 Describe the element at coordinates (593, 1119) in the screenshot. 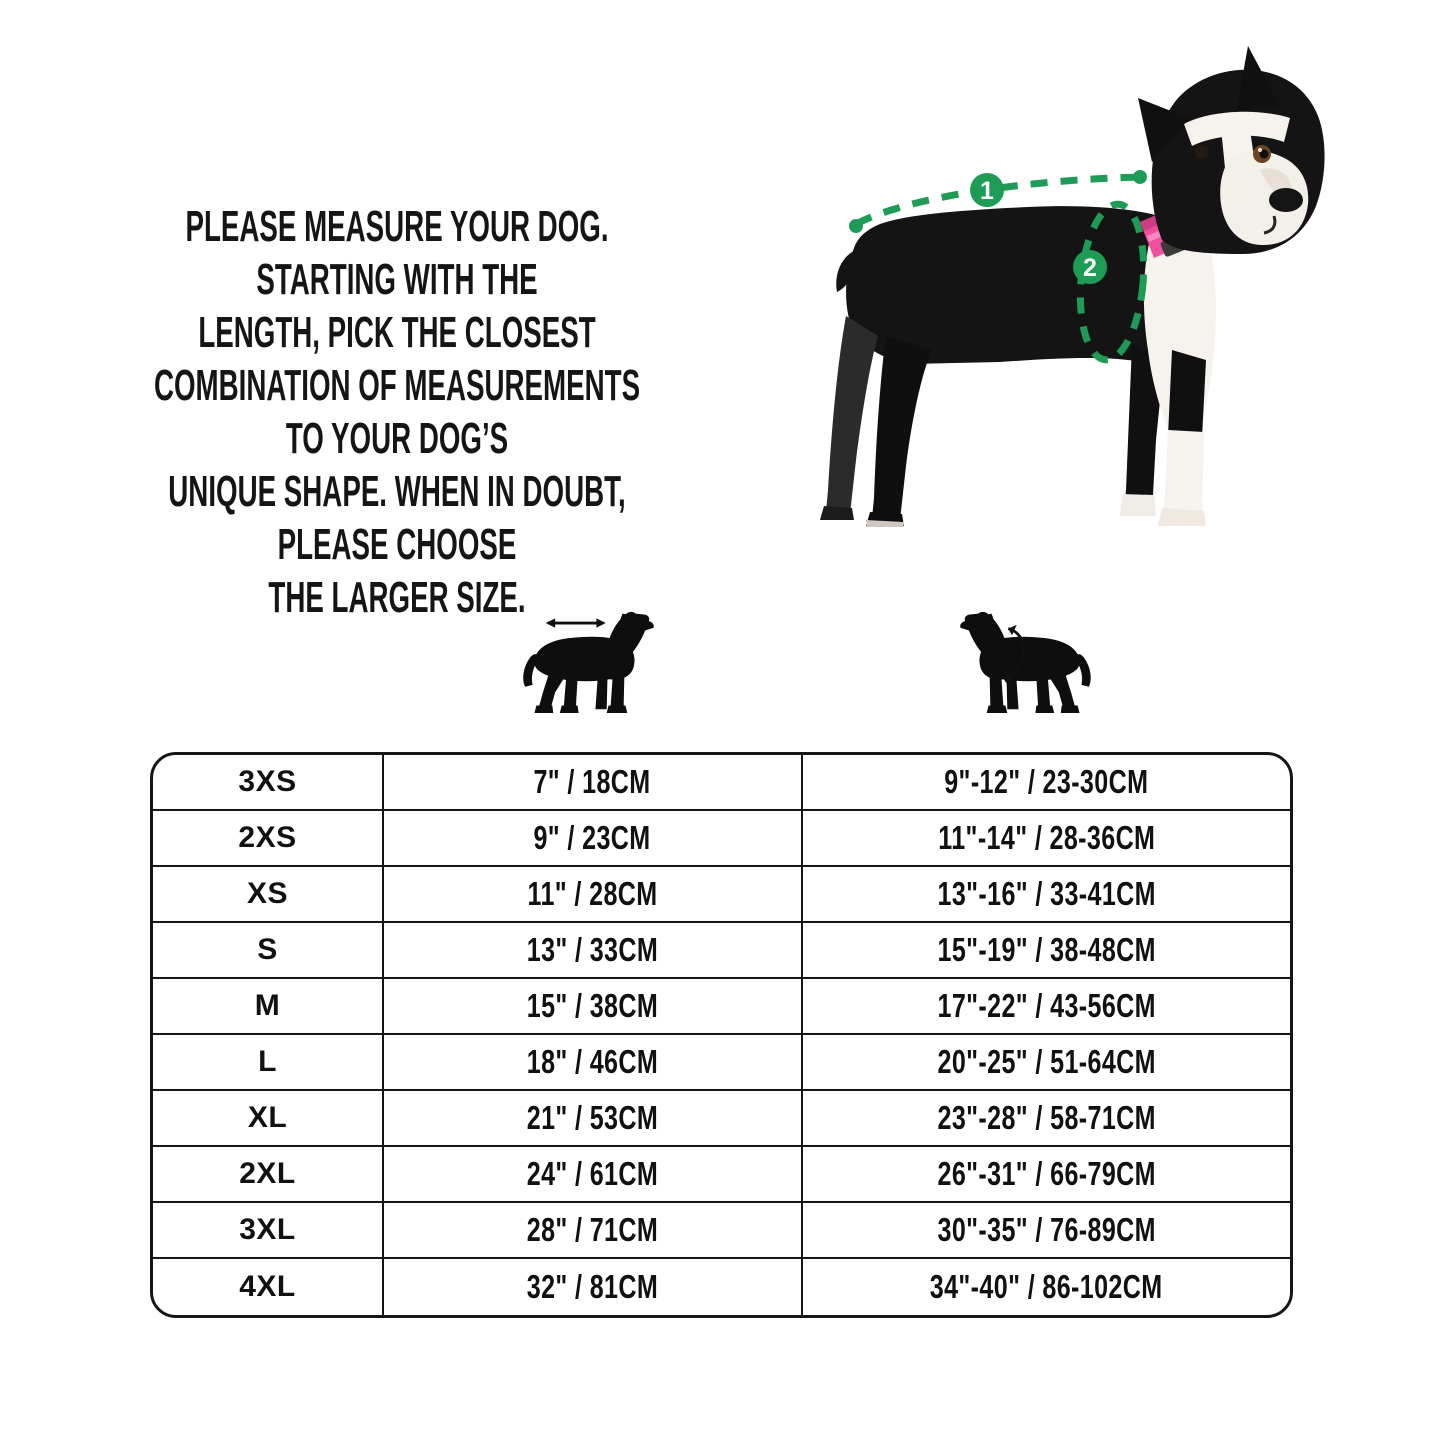

I see `length-cell: 21" / 53CM` at that location.